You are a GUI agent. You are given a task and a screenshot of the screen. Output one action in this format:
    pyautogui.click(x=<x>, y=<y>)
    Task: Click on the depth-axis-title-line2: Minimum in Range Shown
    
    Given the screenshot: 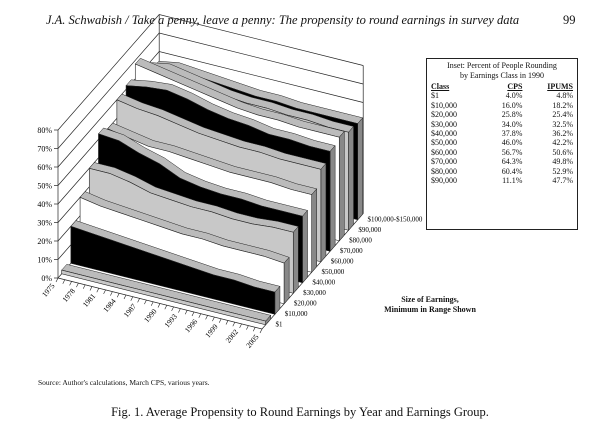 What is the action you would take?
    pyautogui.click(x=430, y=309)
    